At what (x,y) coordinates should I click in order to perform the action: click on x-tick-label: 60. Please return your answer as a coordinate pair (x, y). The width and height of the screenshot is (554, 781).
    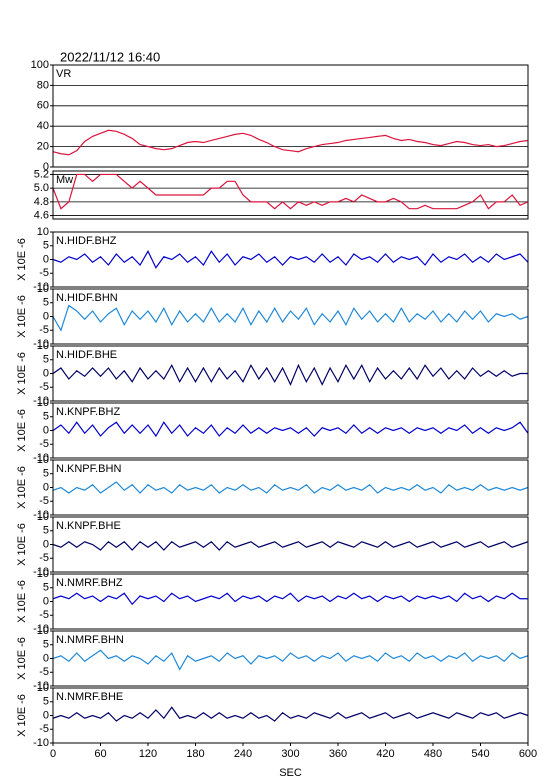
    Looking at the image, I should click on (100, 754).